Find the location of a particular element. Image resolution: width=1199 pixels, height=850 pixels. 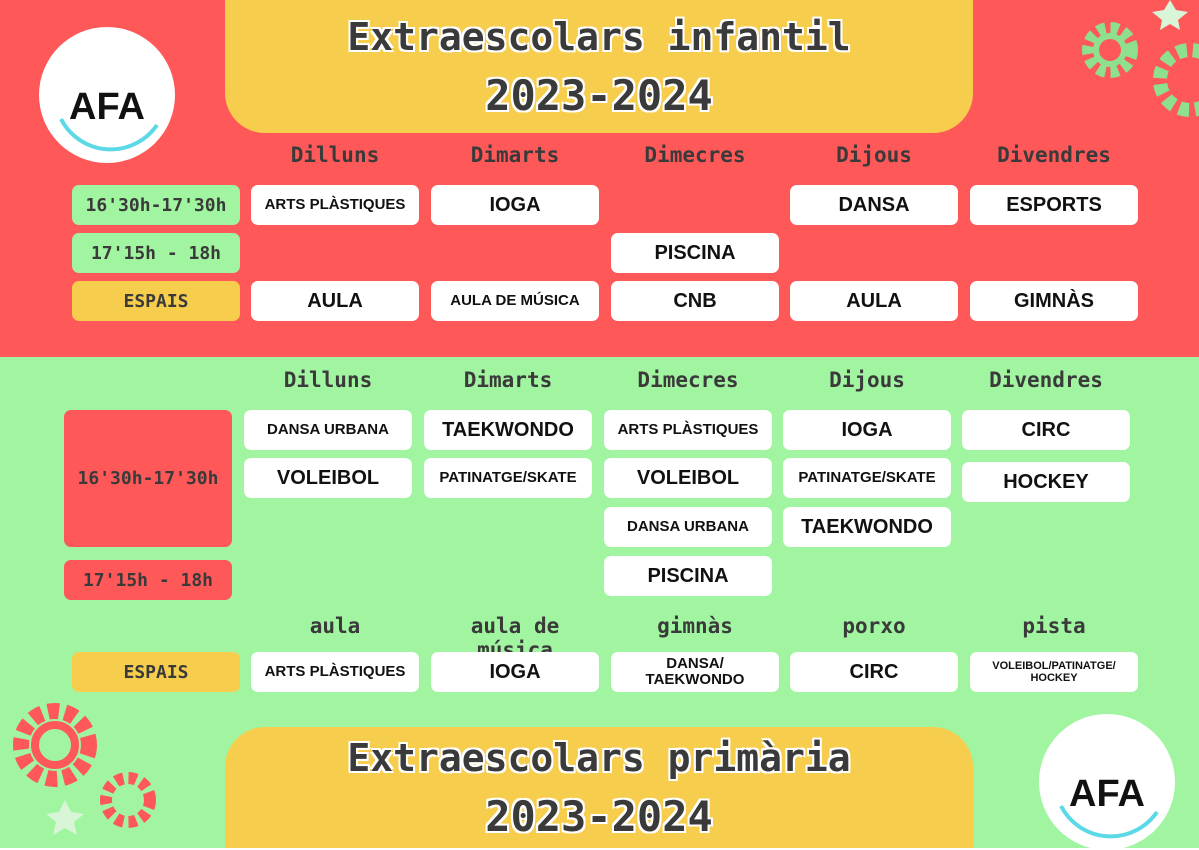

activity-cell: HOCKEY is located at coordinates (1046, 482).